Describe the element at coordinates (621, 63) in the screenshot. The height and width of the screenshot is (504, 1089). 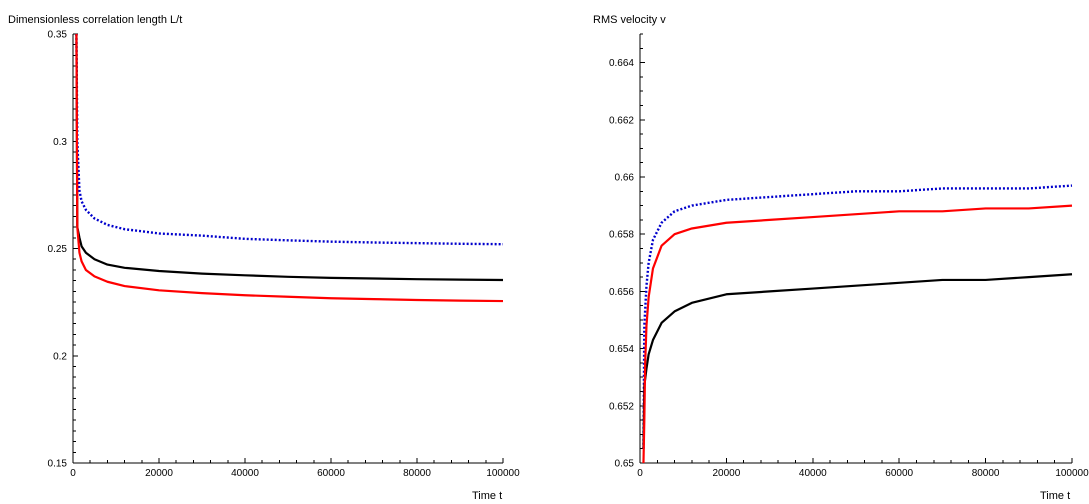
I see `y-tick-label: 0.664` at that location.